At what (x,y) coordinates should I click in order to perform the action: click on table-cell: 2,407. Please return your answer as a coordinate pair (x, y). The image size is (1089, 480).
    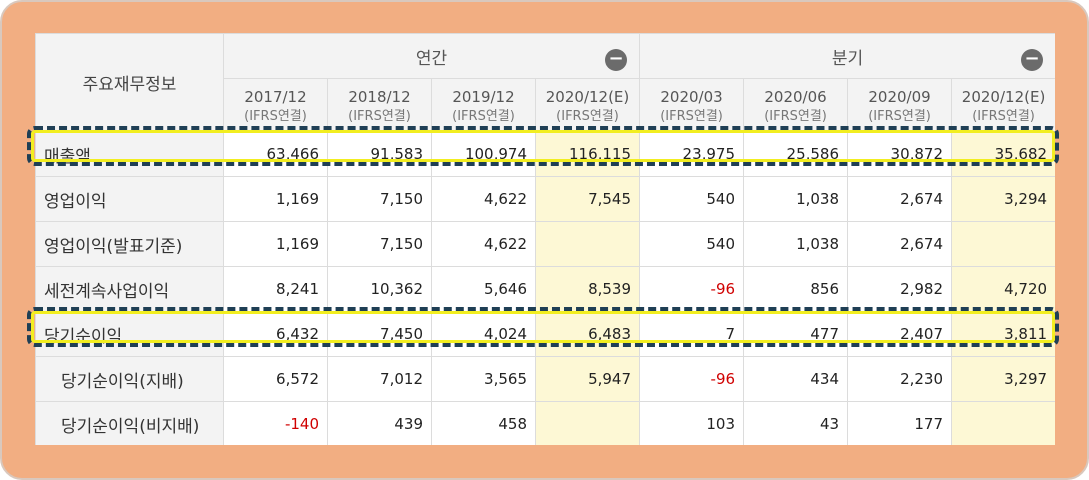
    Looking at the image, I should click on (900, 334).